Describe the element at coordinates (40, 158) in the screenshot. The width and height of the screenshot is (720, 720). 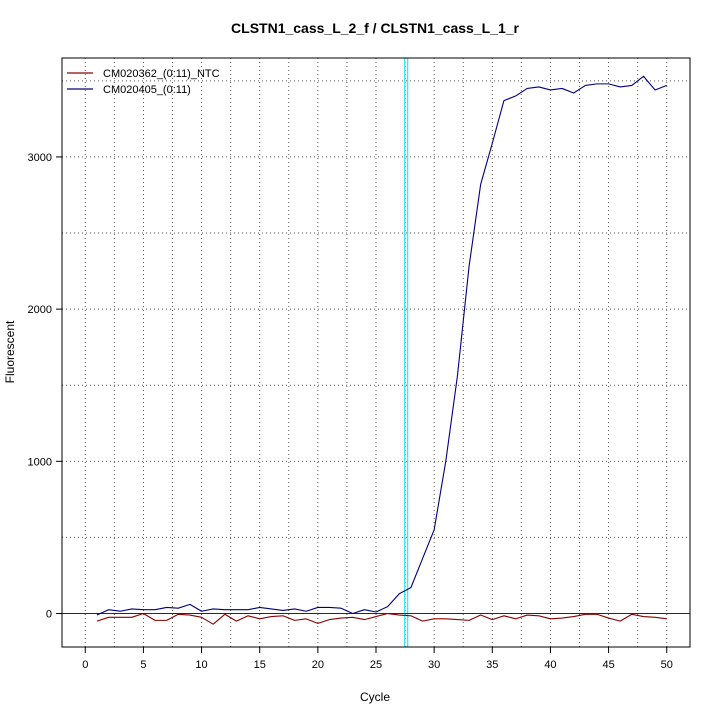
I see `y-tick-label: 3000` at that location.